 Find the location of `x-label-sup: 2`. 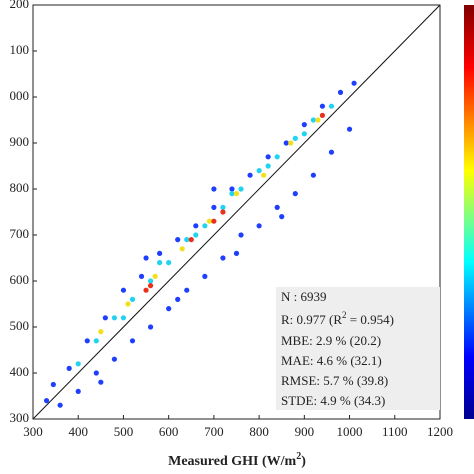

x-label-sup: 2 is located at coordinates (298, 456).